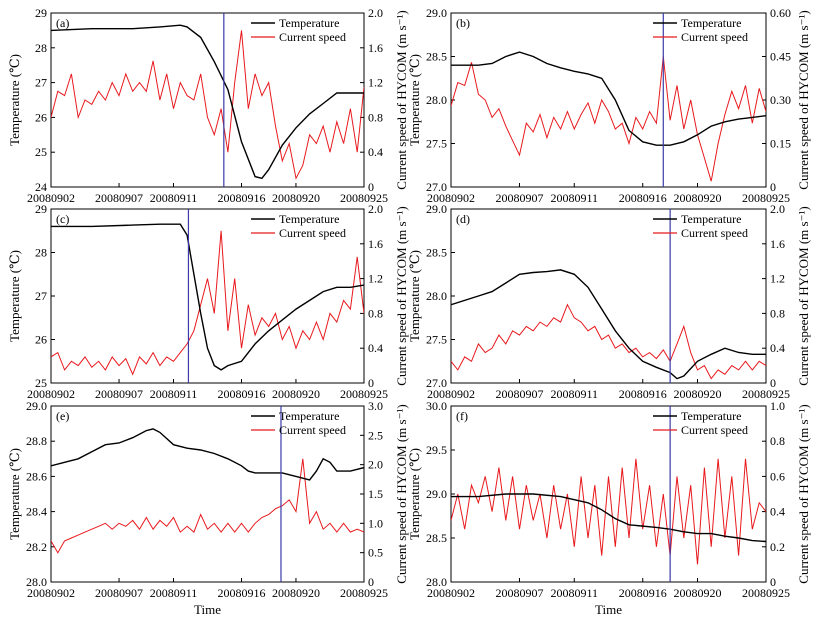 The width and height of the screenshot is (819, 629). I want to click on plot-frame, so click(207, 100).